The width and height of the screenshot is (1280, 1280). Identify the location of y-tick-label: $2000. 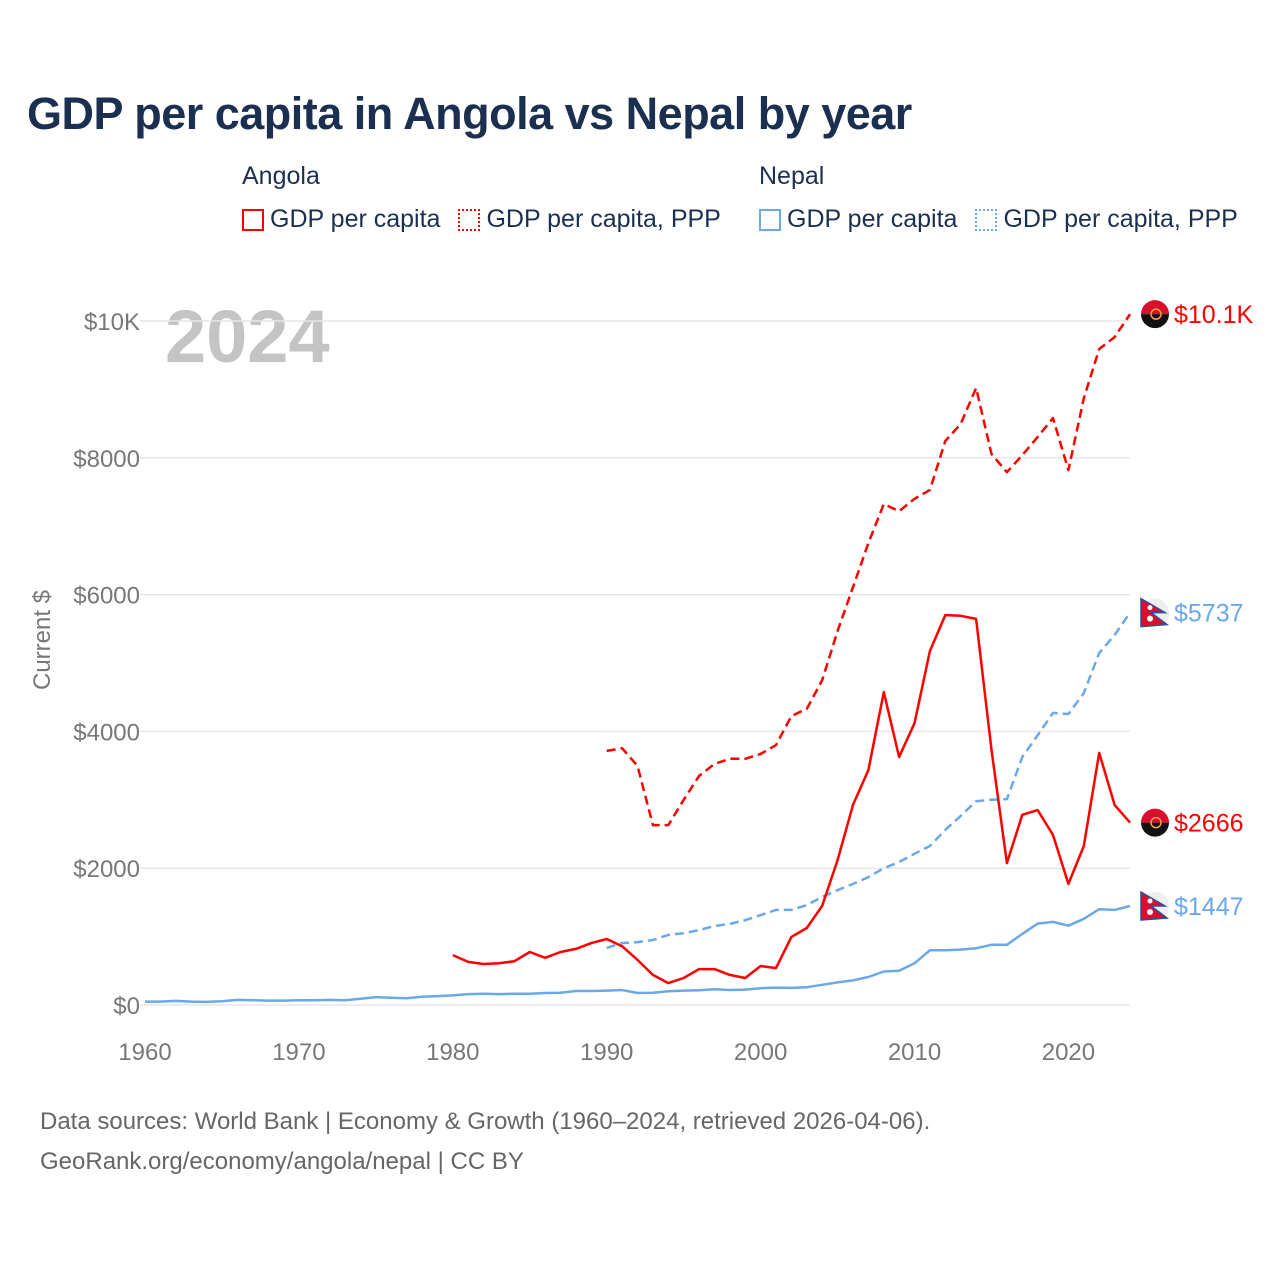
(106, 869).